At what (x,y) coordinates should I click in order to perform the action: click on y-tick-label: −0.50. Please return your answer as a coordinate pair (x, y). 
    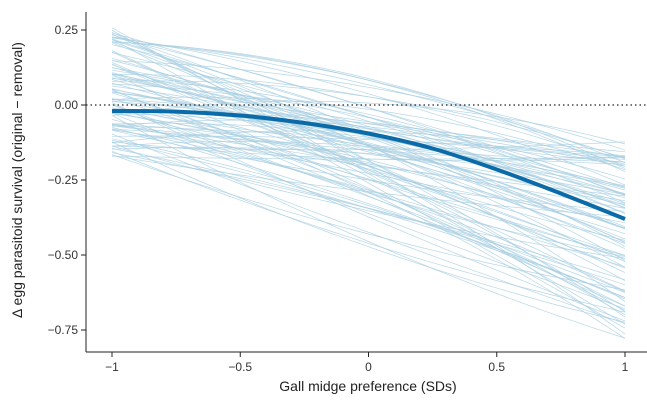
    Looking at the image, I should click on (63, 255).